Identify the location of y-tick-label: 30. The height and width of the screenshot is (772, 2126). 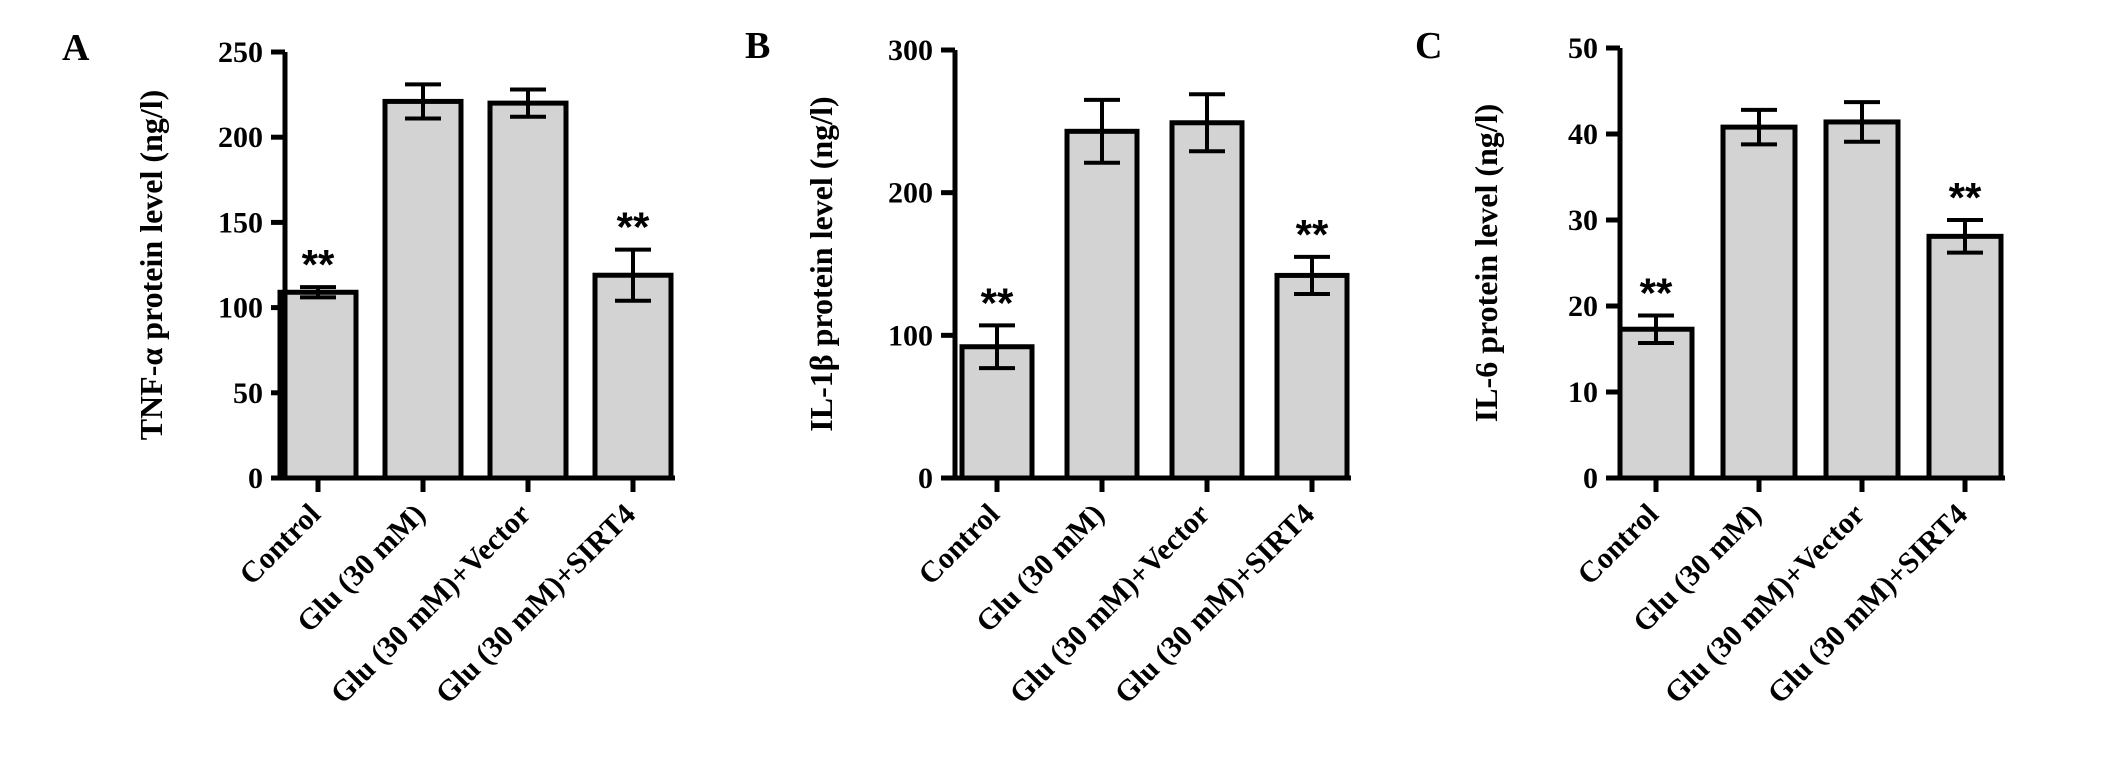
(1583, 220).